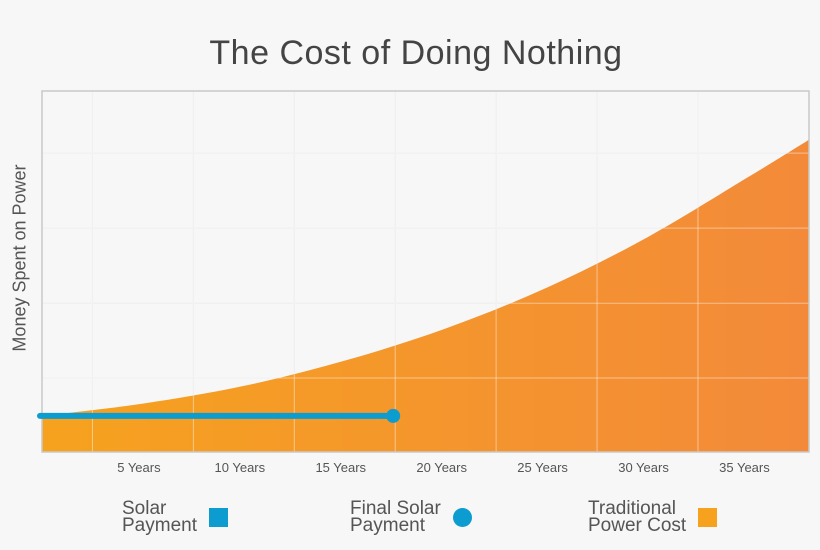  I want to click on x-tick-label: 35 Years, so click(744, 467).